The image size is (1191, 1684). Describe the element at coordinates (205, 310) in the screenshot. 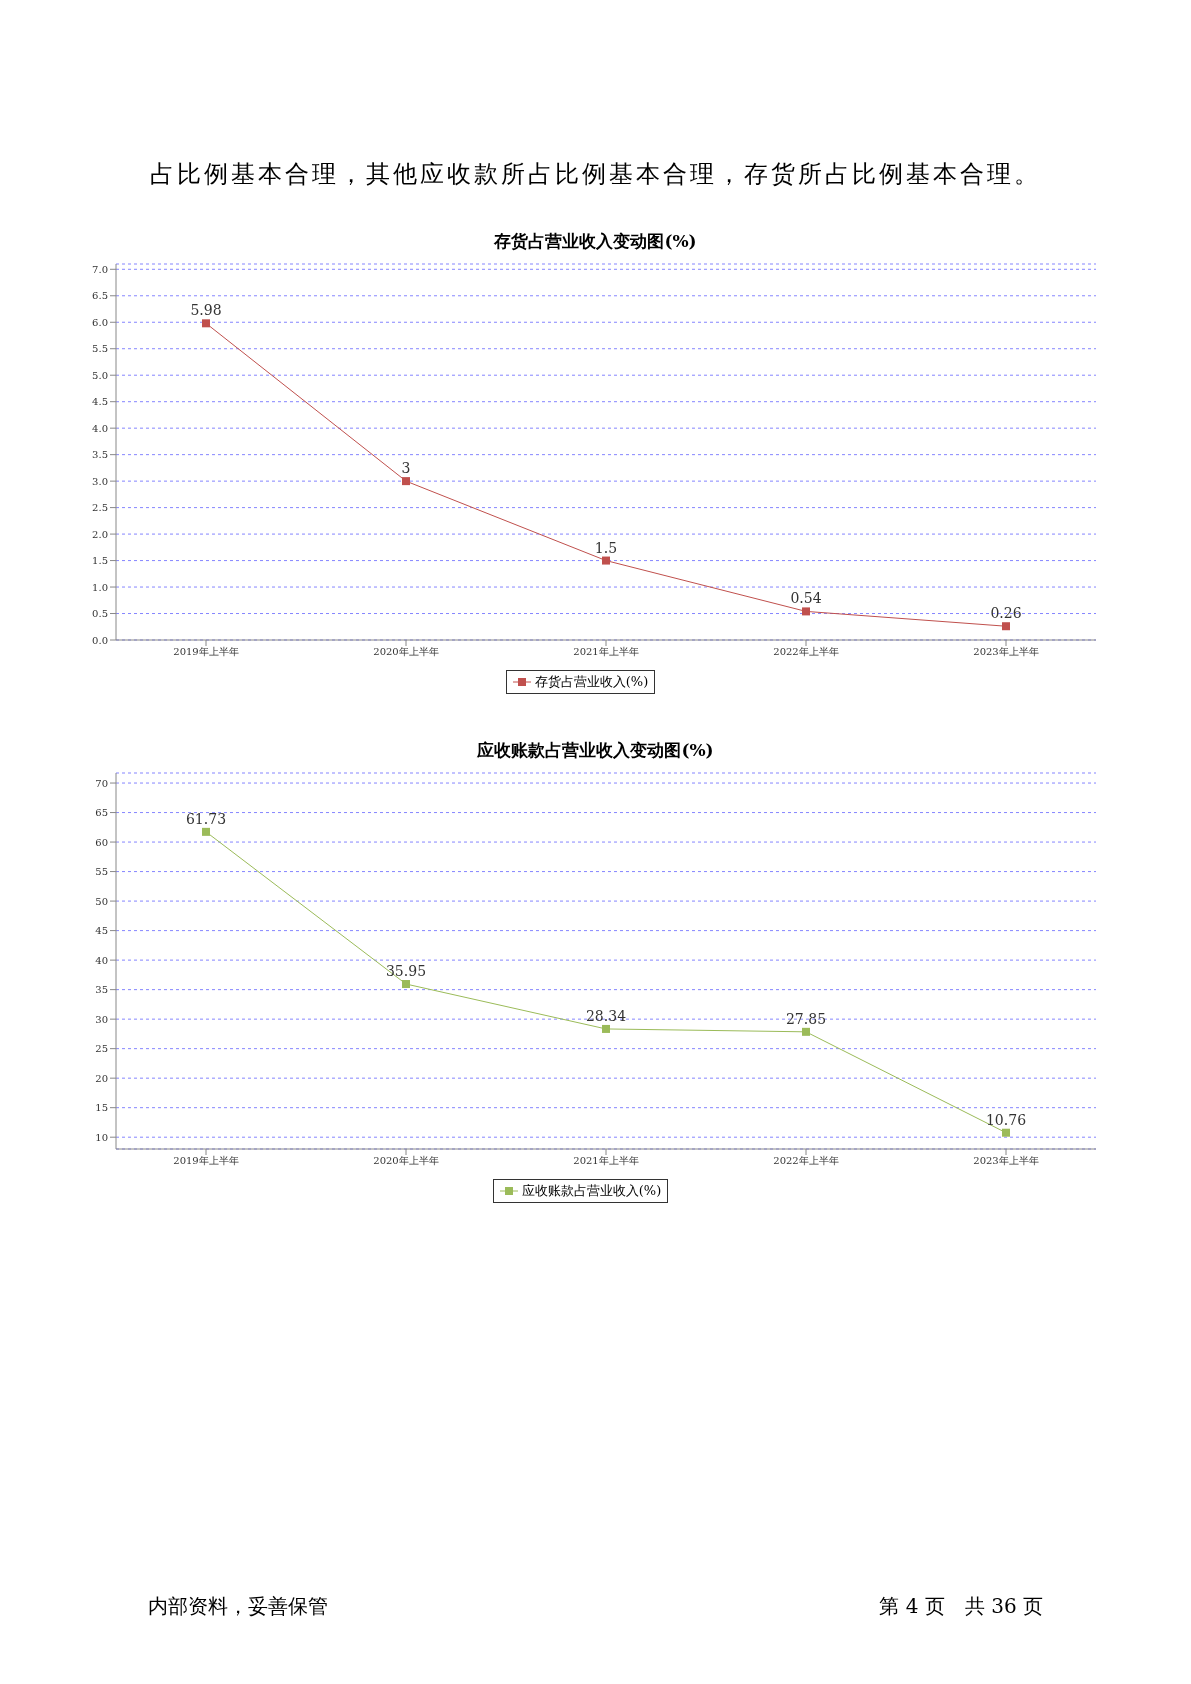

I see `data-label: 5.98` at that location.